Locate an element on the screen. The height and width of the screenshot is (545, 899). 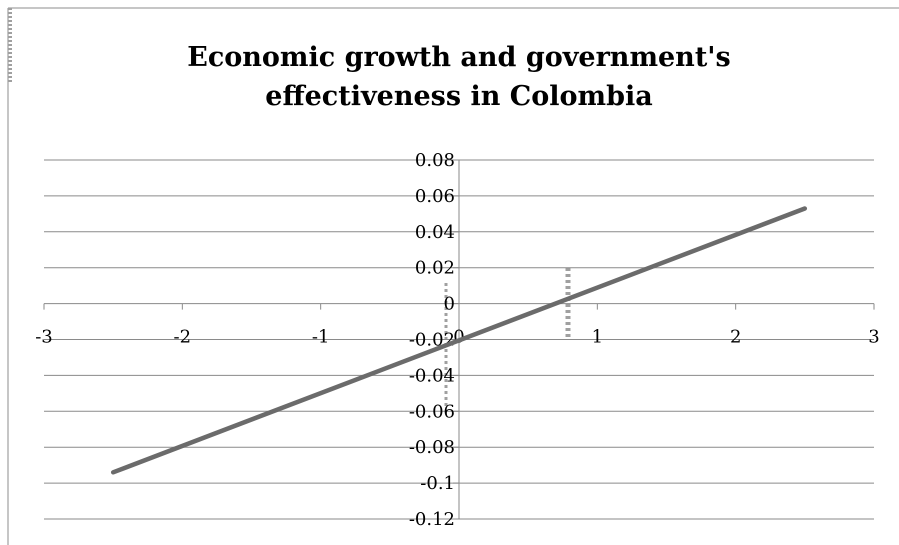
y-tick-label: -0.08 is located at coordinates (432, 447).